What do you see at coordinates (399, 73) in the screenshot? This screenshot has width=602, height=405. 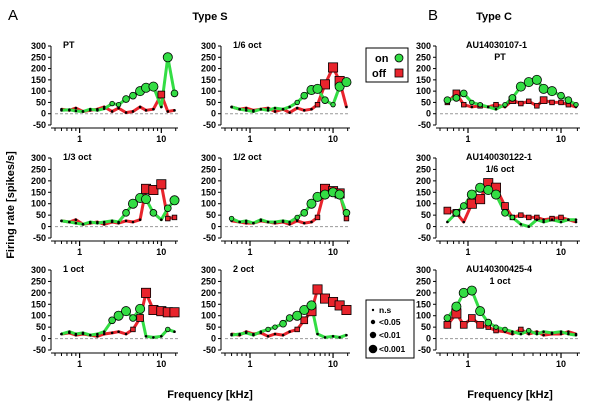 I see `legend-off-marker` at bounding box center [399, 73].